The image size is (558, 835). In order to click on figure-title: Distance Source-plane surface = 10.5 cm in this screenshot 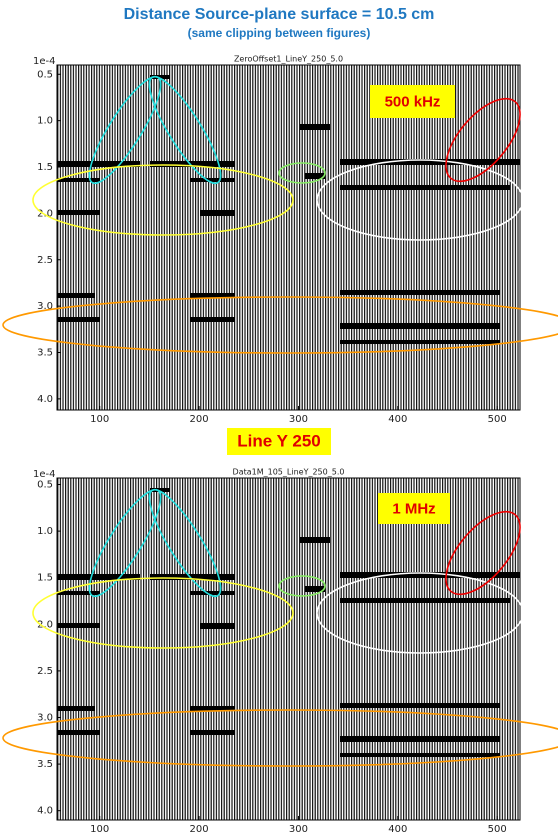, I will do `click(279, 14)`.